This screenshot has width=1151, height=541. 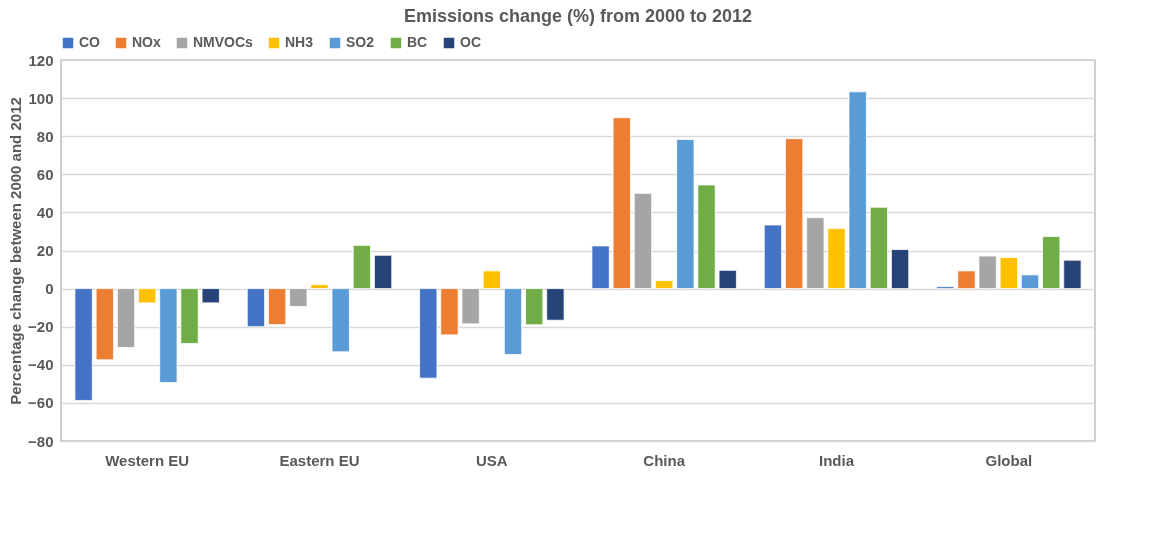 I want to click on x-tick-label: India, so click(x=836, y=460).